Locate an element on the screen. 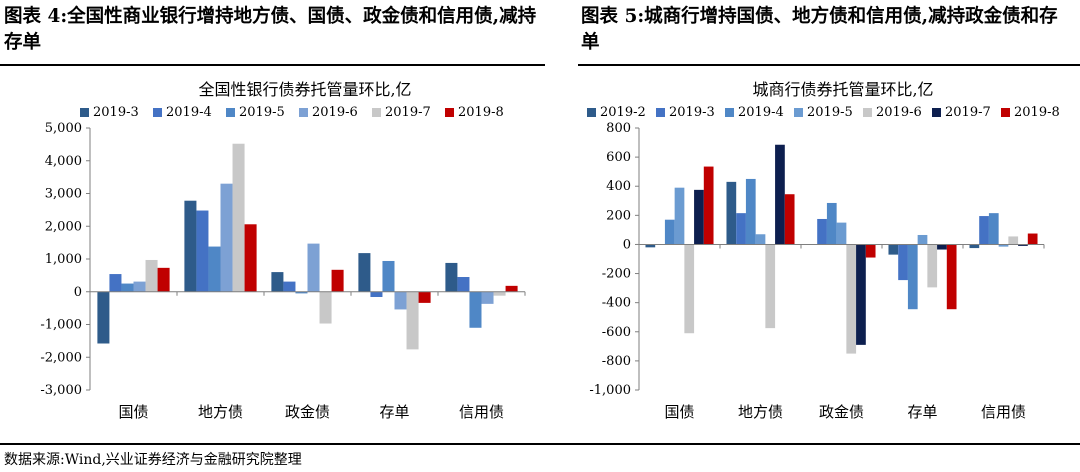  y-tick-label: 0 is located at coordinates (627, 244).